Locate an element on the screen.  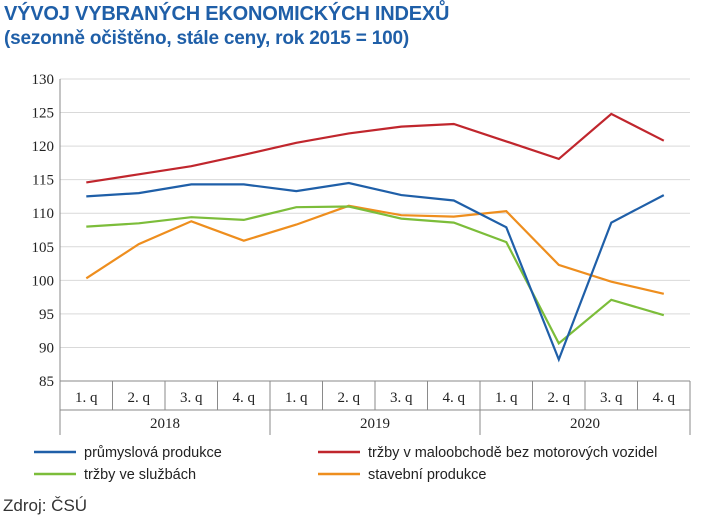
source-note: Zdroj: ČSÚ is located at coordinates (45, 505).